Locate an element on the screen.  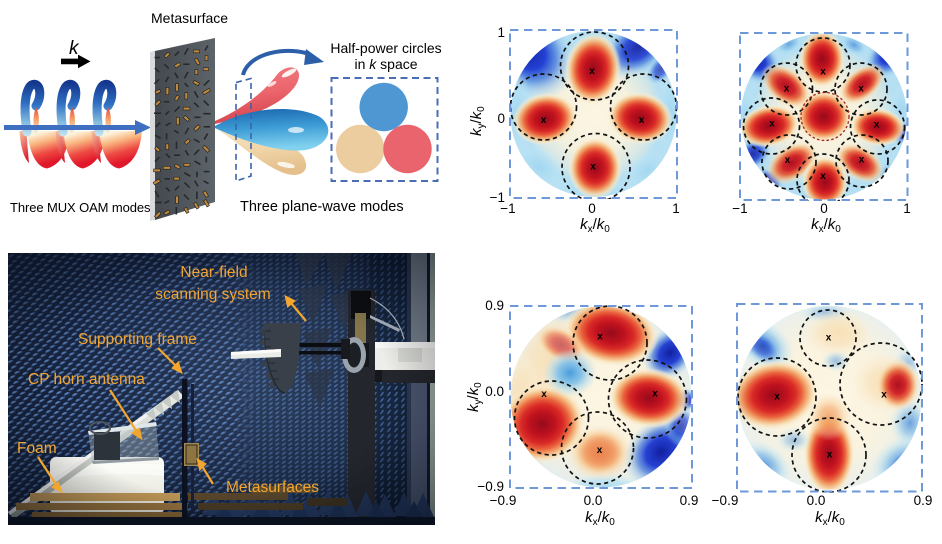
svg-text: Supporting frame is located at coordinates (137, 339).